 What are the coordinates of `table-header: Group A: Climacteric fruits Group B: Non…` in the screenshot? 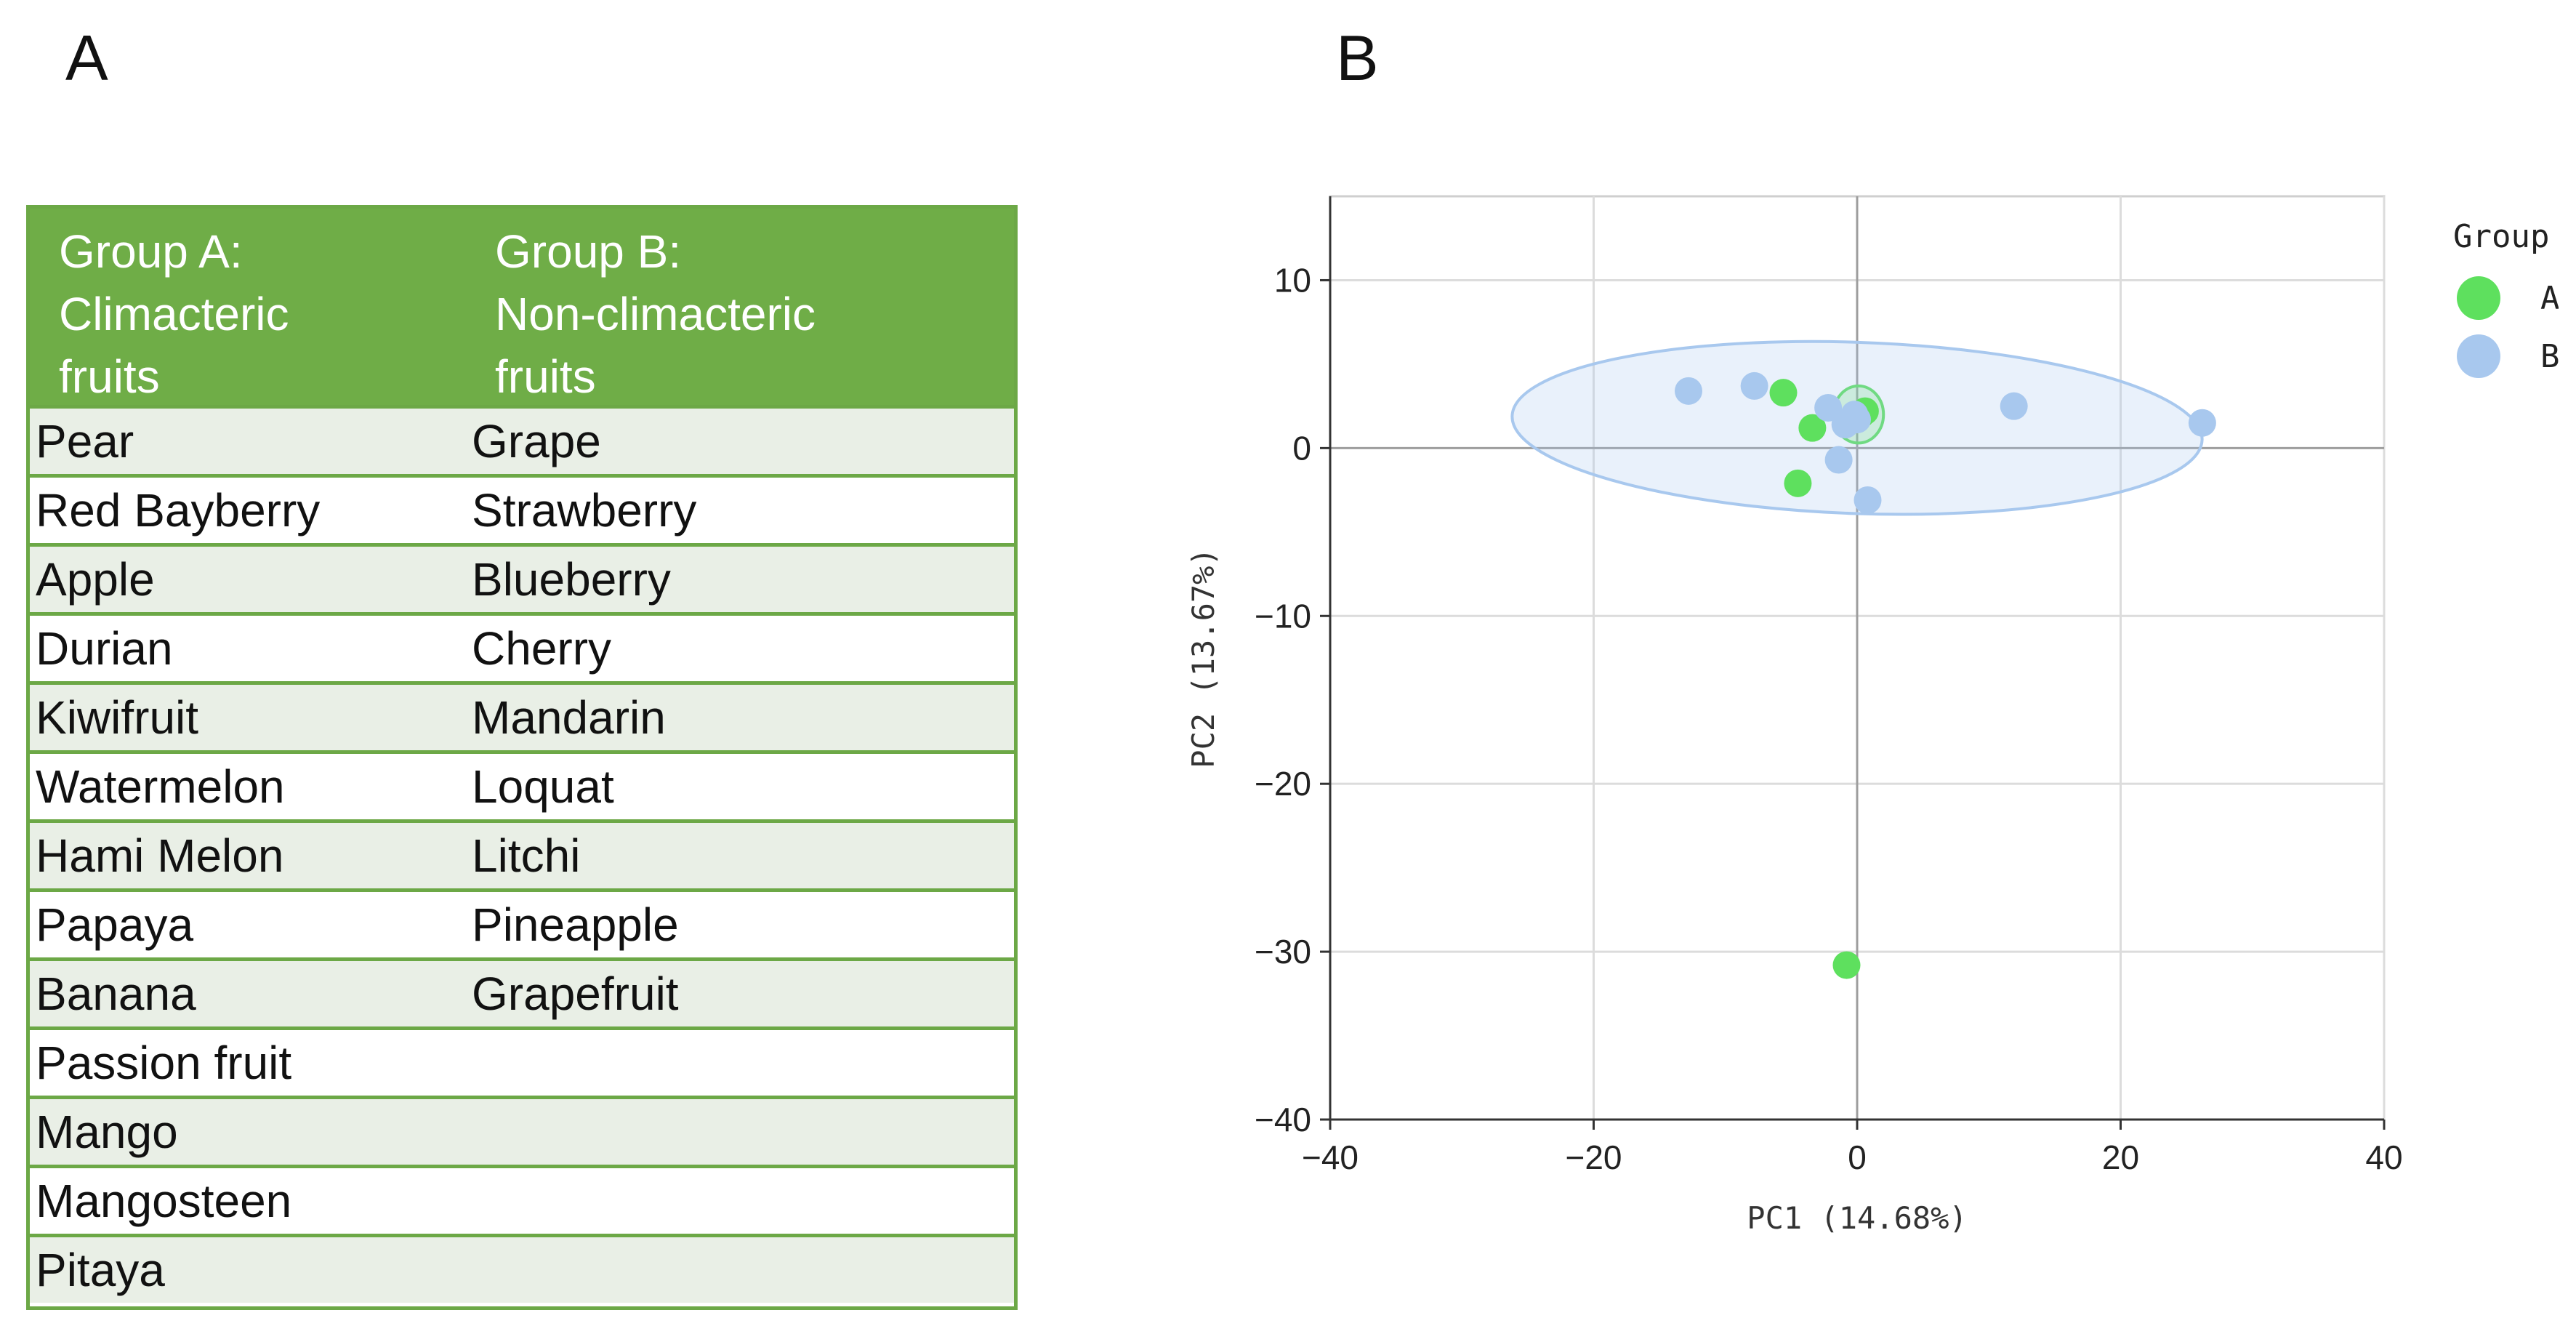 It's located at (522, 307).